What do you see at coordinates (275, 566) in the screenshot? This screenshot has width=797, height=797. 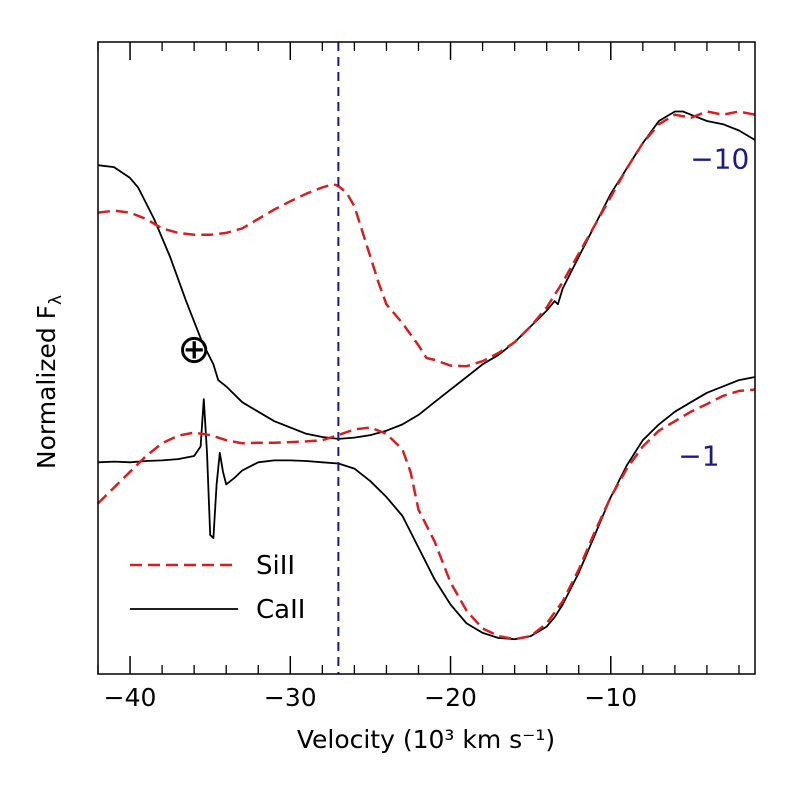 I see `legend-label-siii: SiII` at bounding box center [275, 566].